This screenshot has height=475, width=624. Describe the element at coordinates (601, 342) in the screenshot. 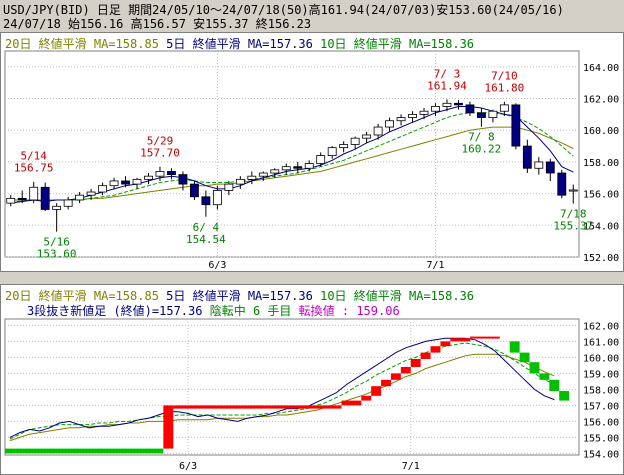

I see `renko-y-tick-label: 161.00` at that location.